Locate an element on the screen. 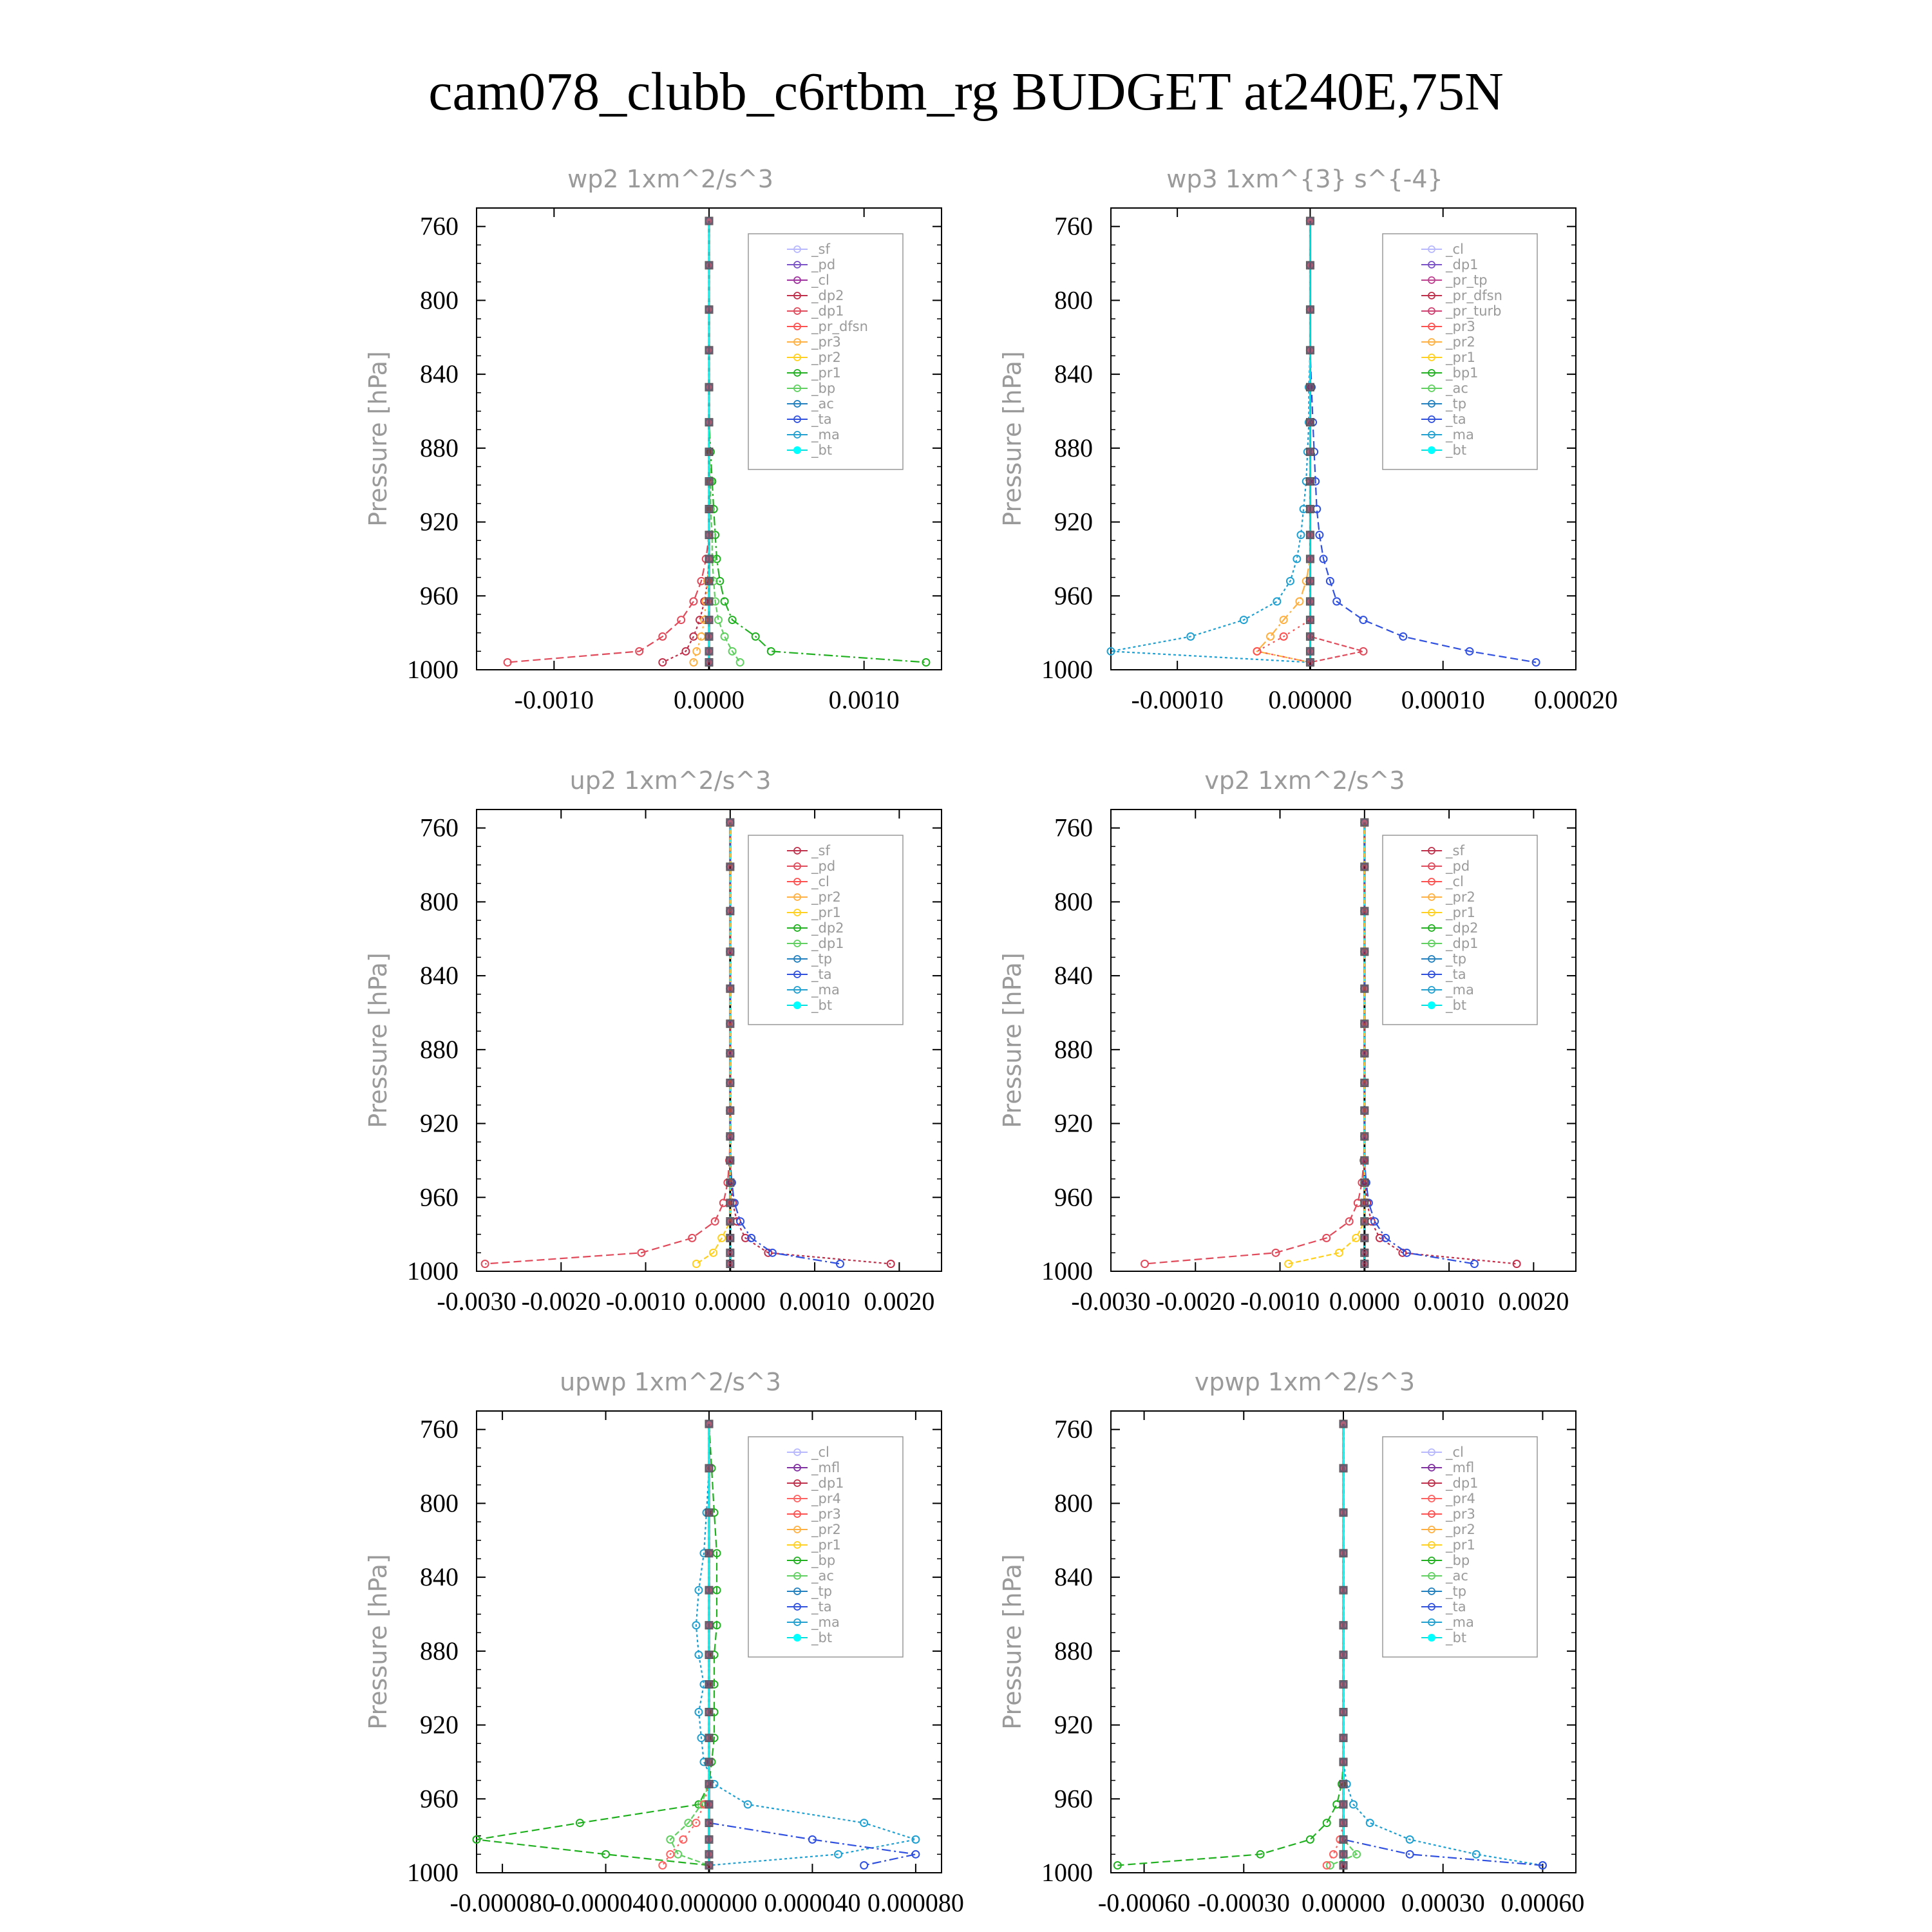  legend-label: _pr3 is located at coordinates (1460, 1514).